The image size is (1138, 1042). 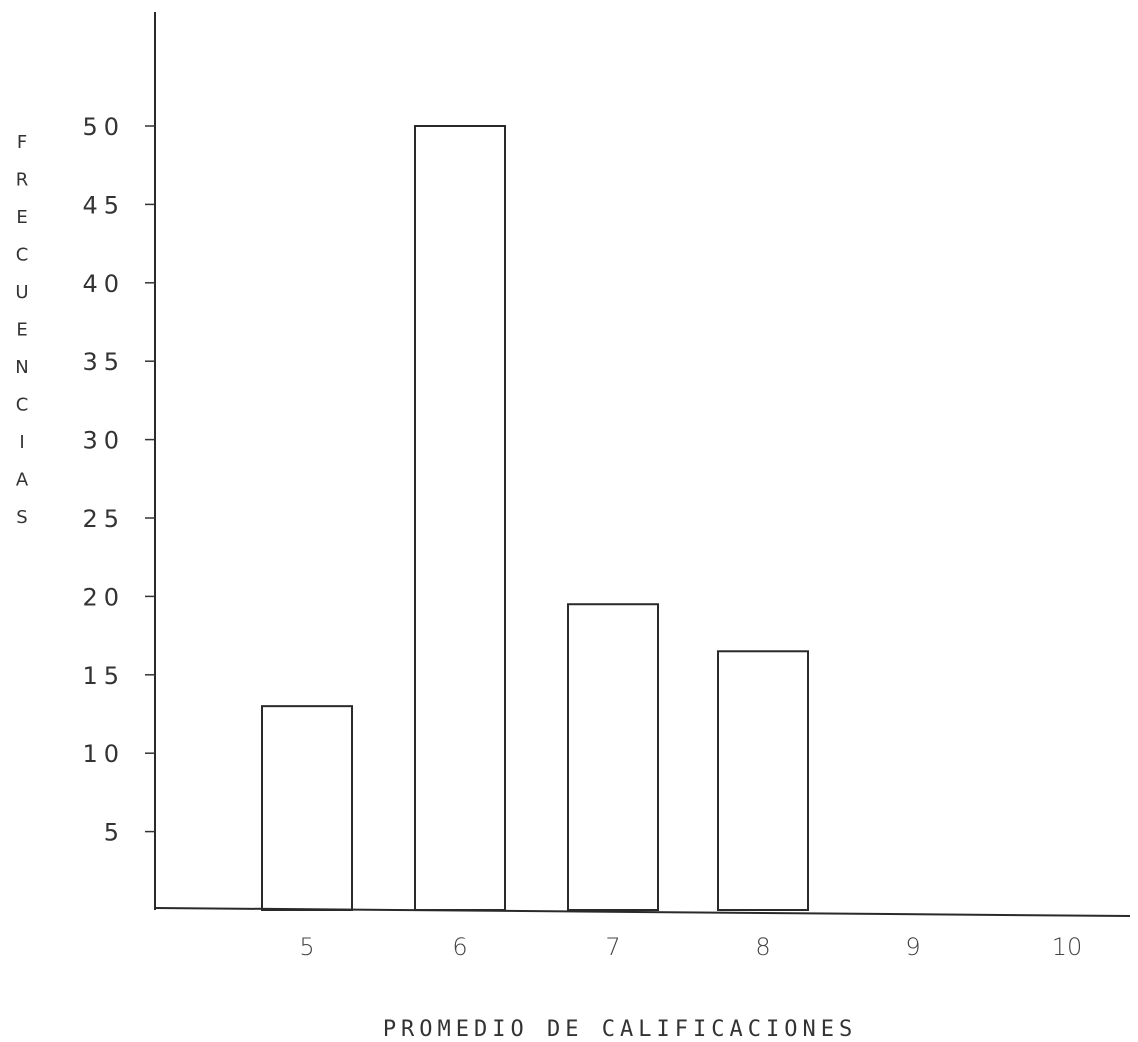 I want to click on y-axis-label-letter: U, so click(x=21, y=292).